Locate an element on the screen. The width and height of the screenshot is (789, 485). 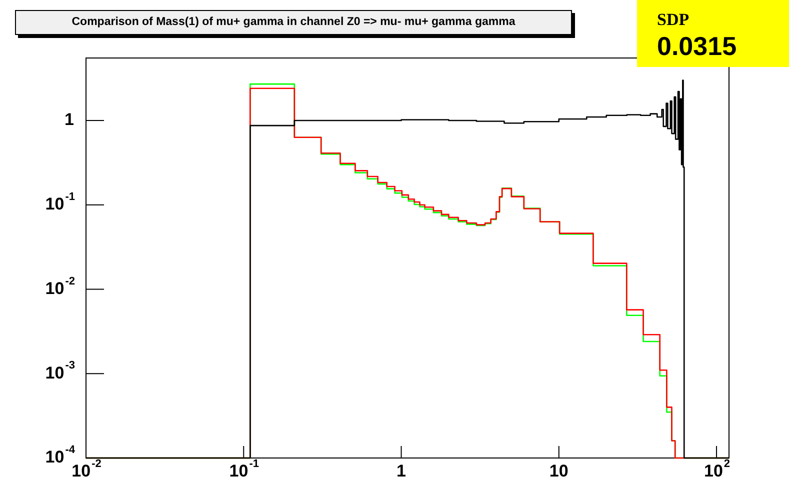
y-tick-label: 1 is located at coordinates (69, 120).